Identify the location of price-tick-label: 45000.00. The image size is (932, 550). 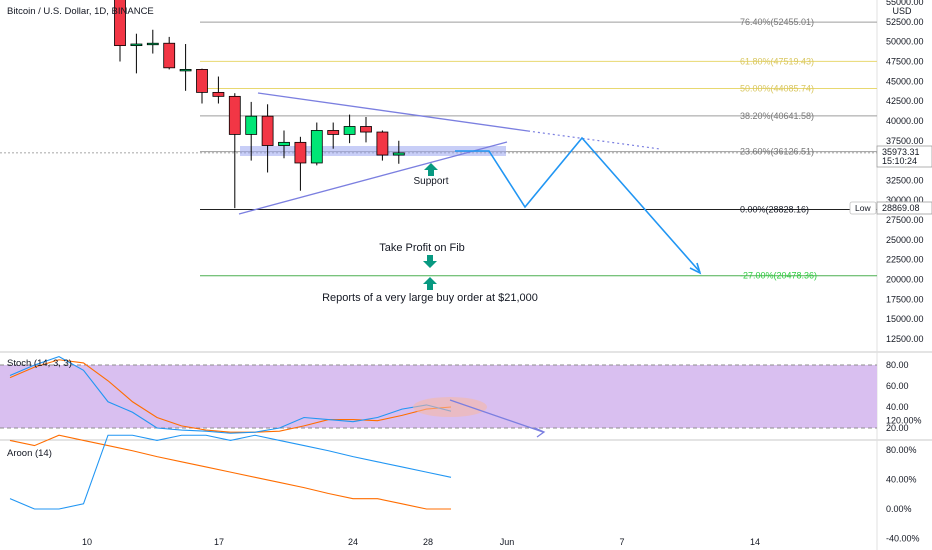
(905, 81).